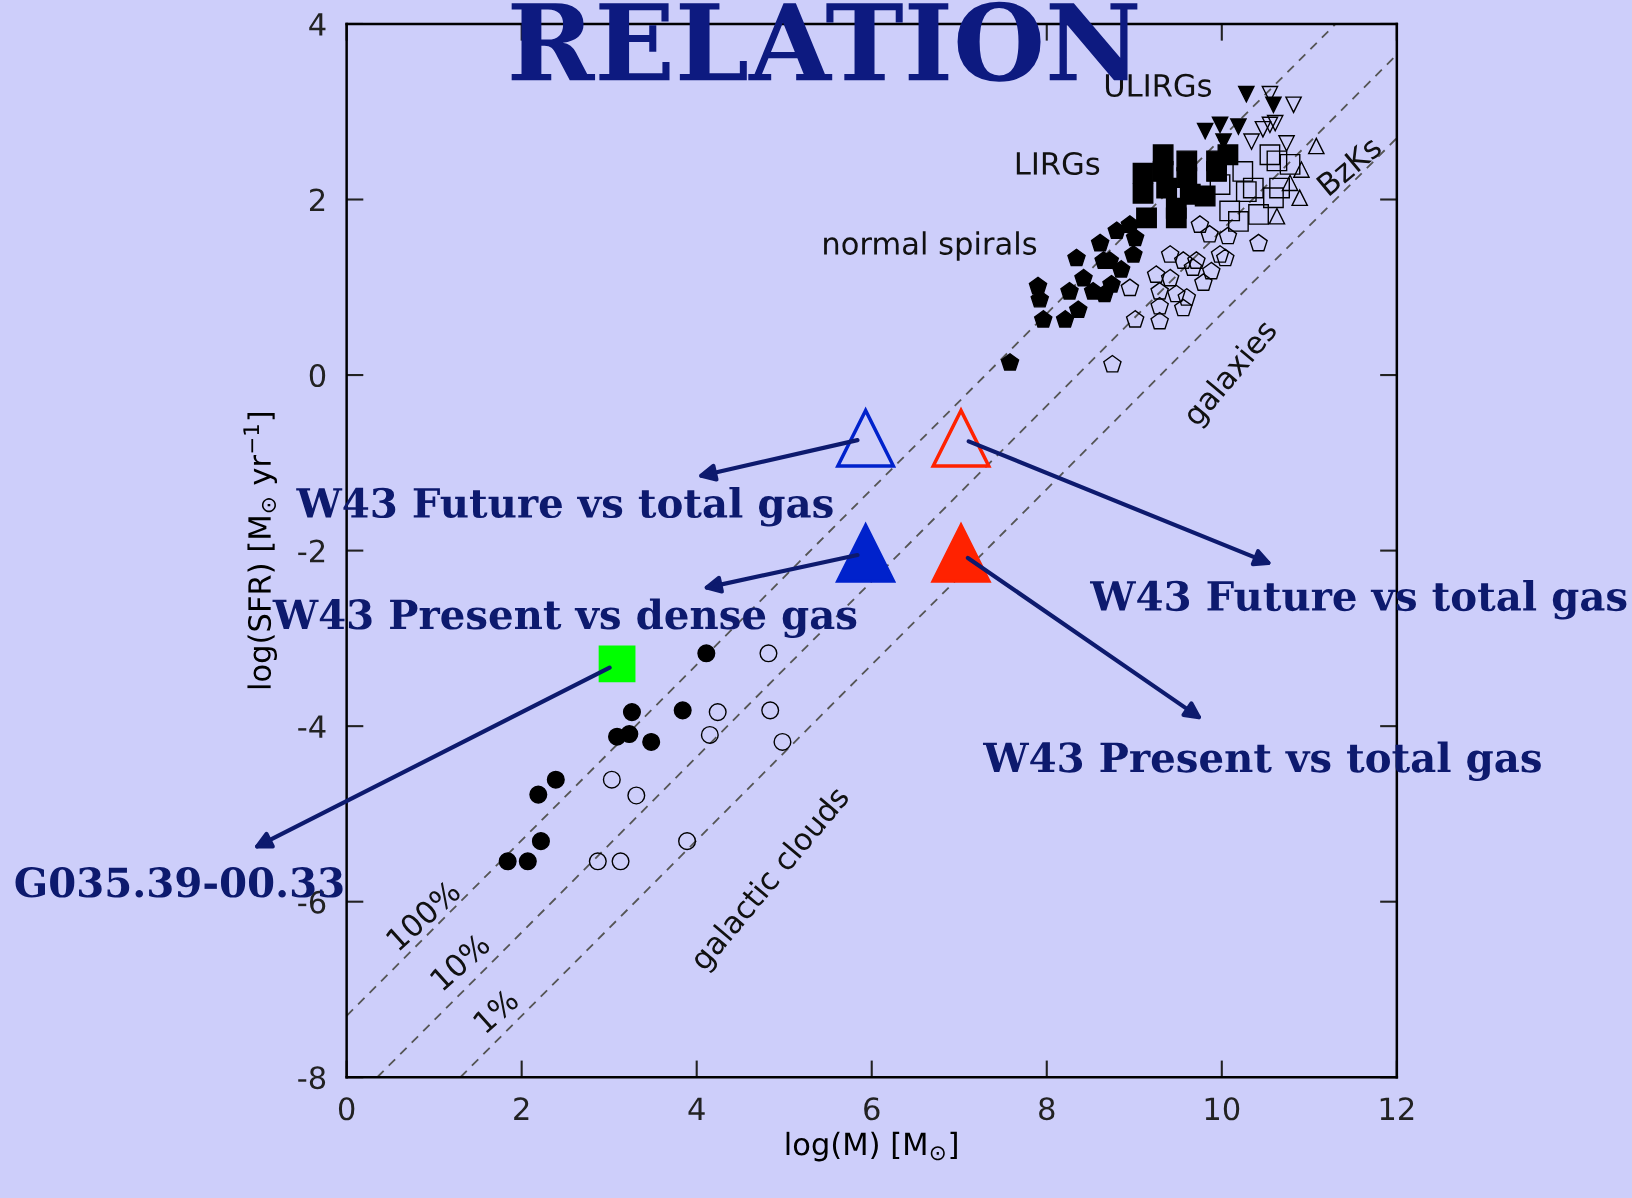 The image size is (1632, 1198). Describe the element at coordinates (496, 1010) in the screenshot. I see `annotation: 1%` at that location.